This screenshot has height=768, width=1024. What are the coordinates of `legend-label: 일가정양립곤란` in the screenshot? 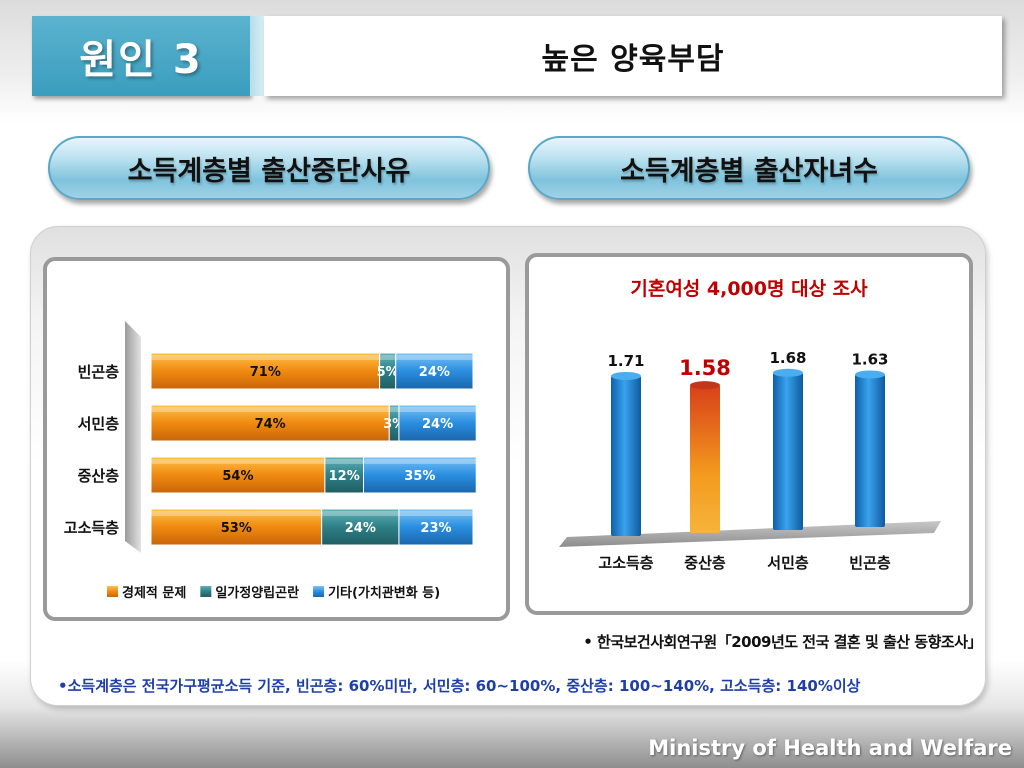 It's located at (257, 593).